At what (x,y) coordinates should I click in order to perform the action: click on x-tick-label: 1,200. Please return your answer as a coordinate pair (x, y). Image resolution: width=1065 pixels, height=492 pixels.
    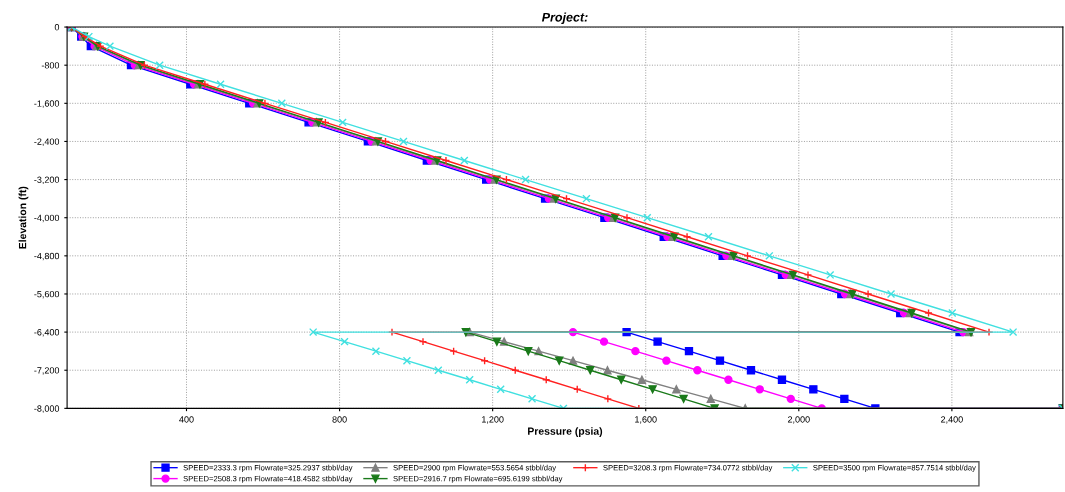
    Looking at the image, I should click on (493, 420).